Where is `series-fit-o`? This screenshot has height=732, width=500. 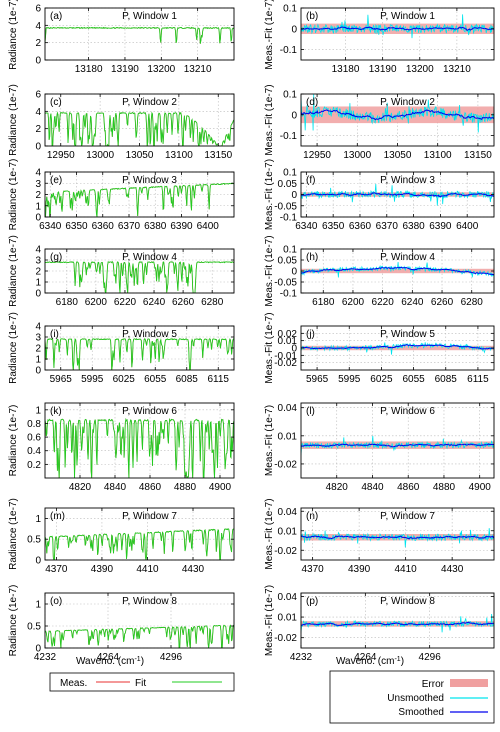 series-fit-o is located at coordinates (139, 636).